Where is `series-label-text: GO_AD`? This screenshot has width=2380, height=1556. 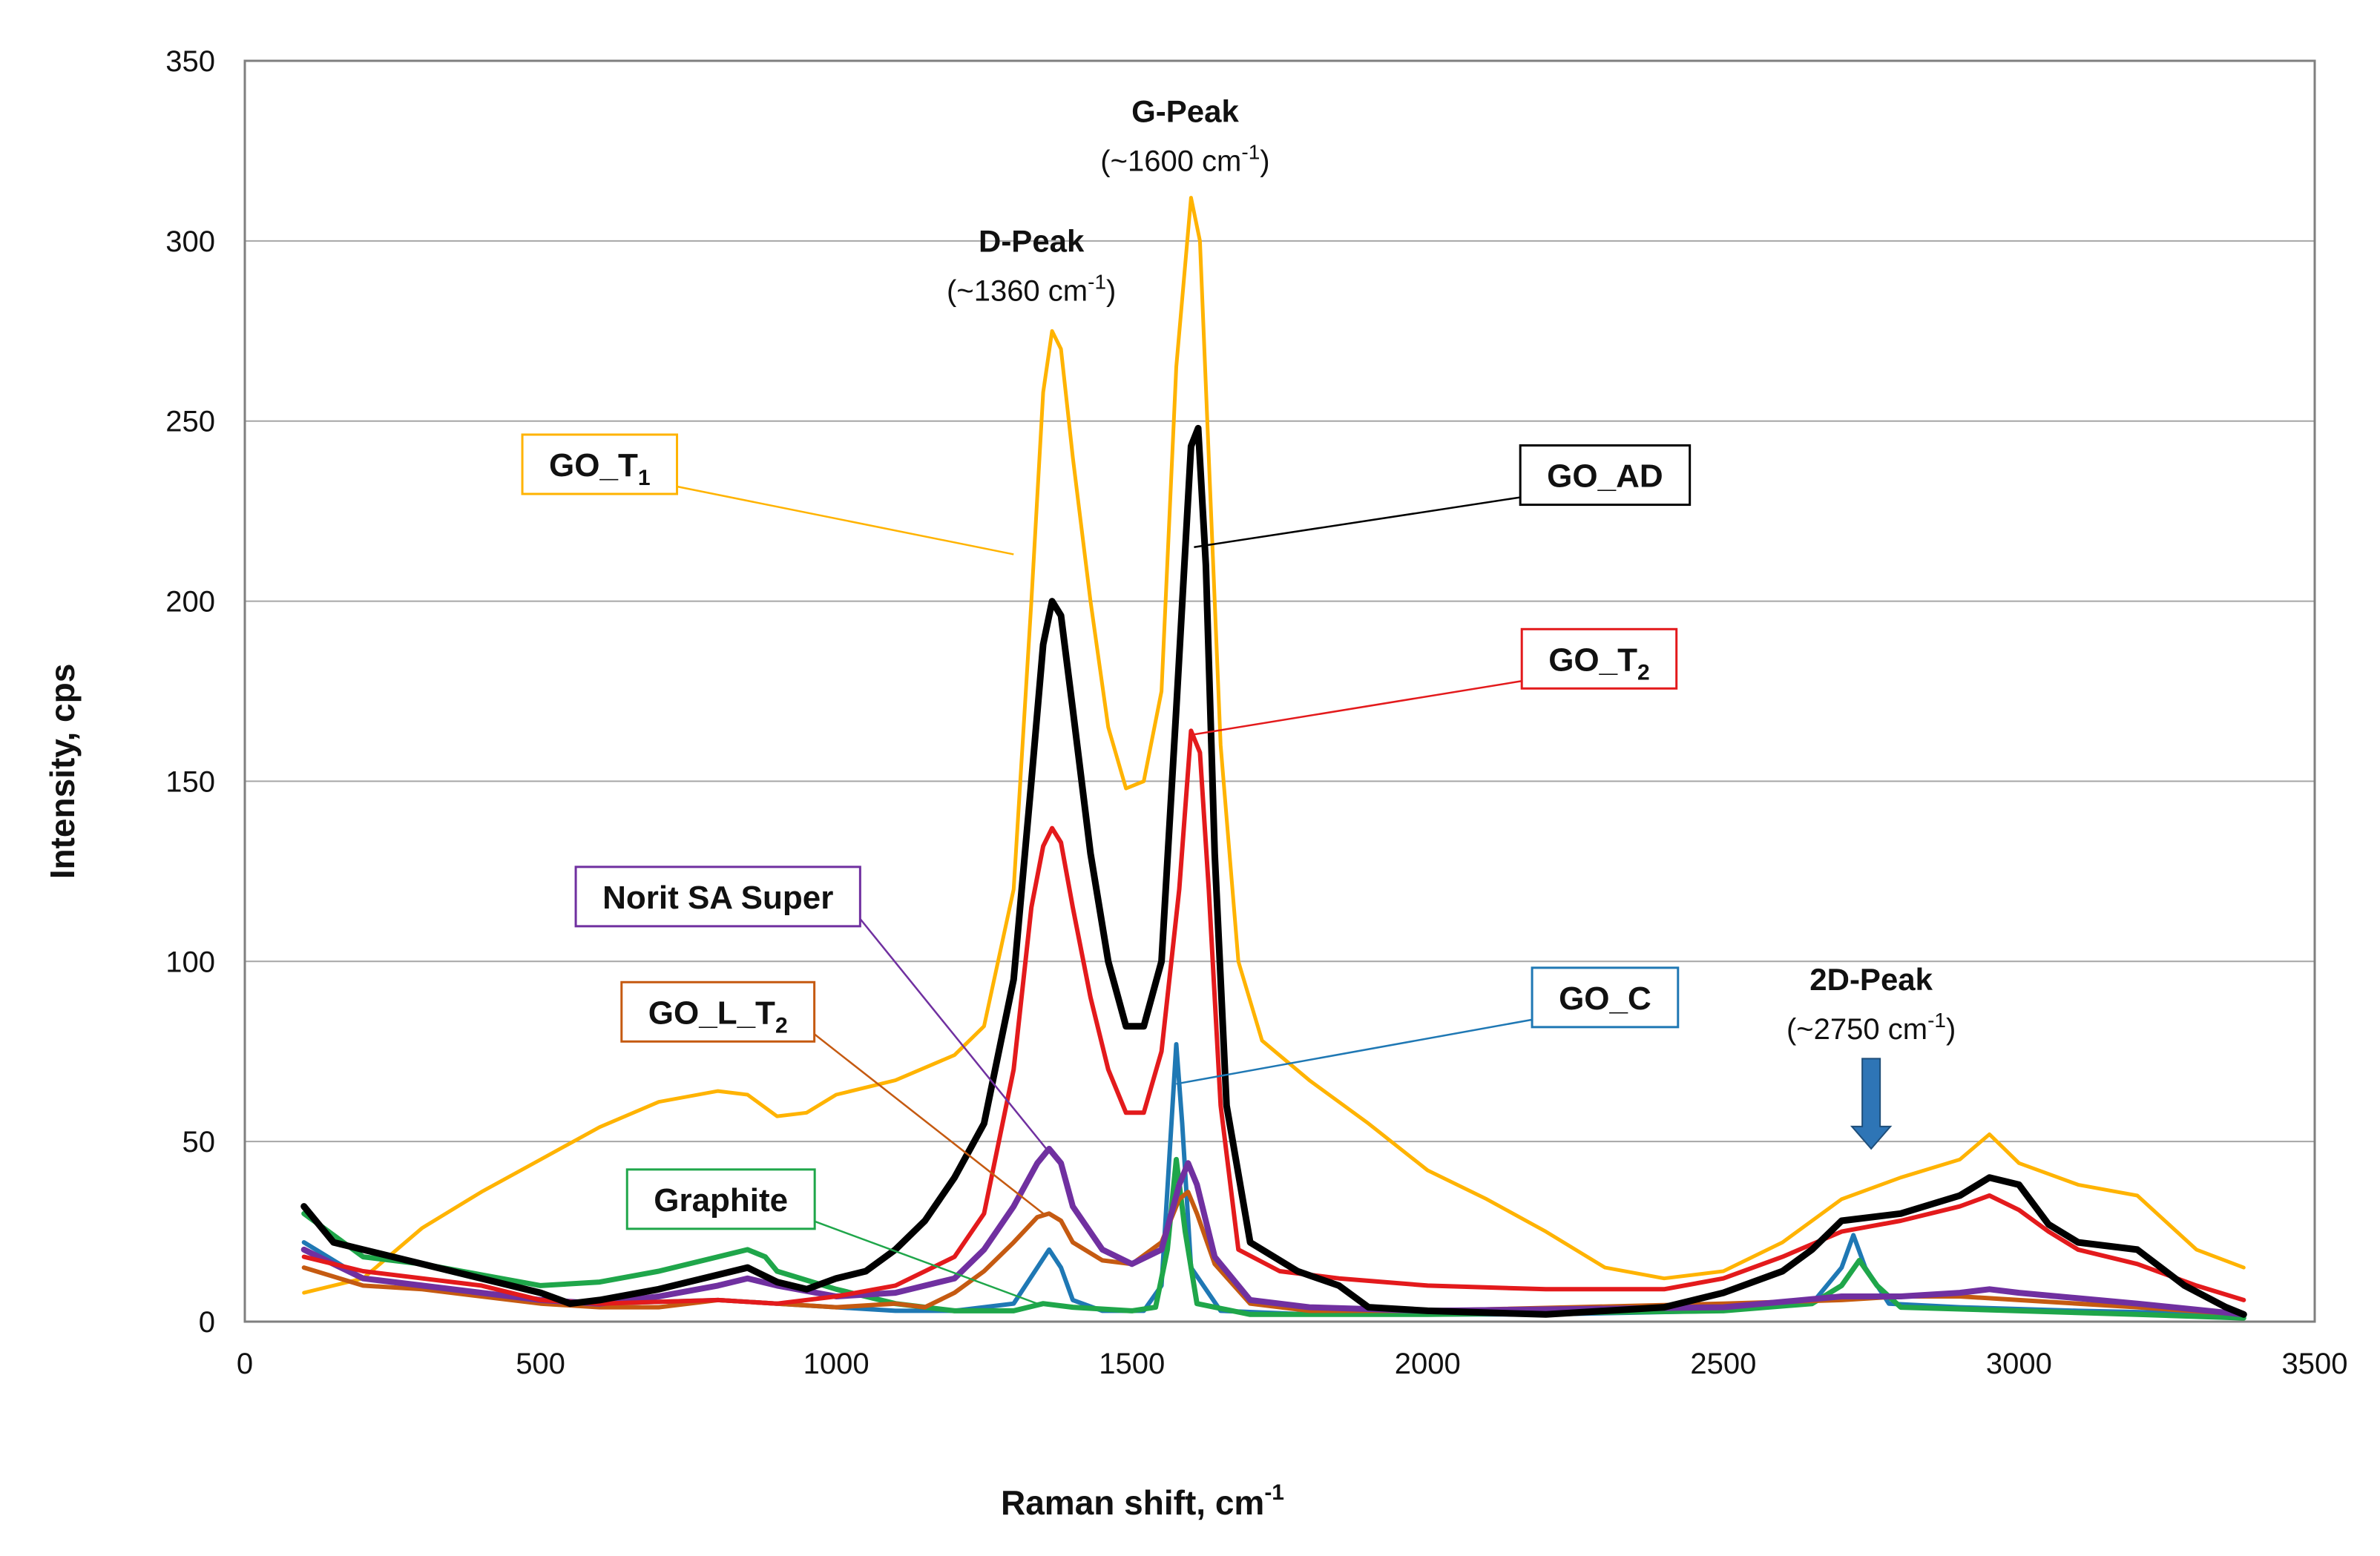 series-label-text: GO_AD is located at coordinates (1605, 476).